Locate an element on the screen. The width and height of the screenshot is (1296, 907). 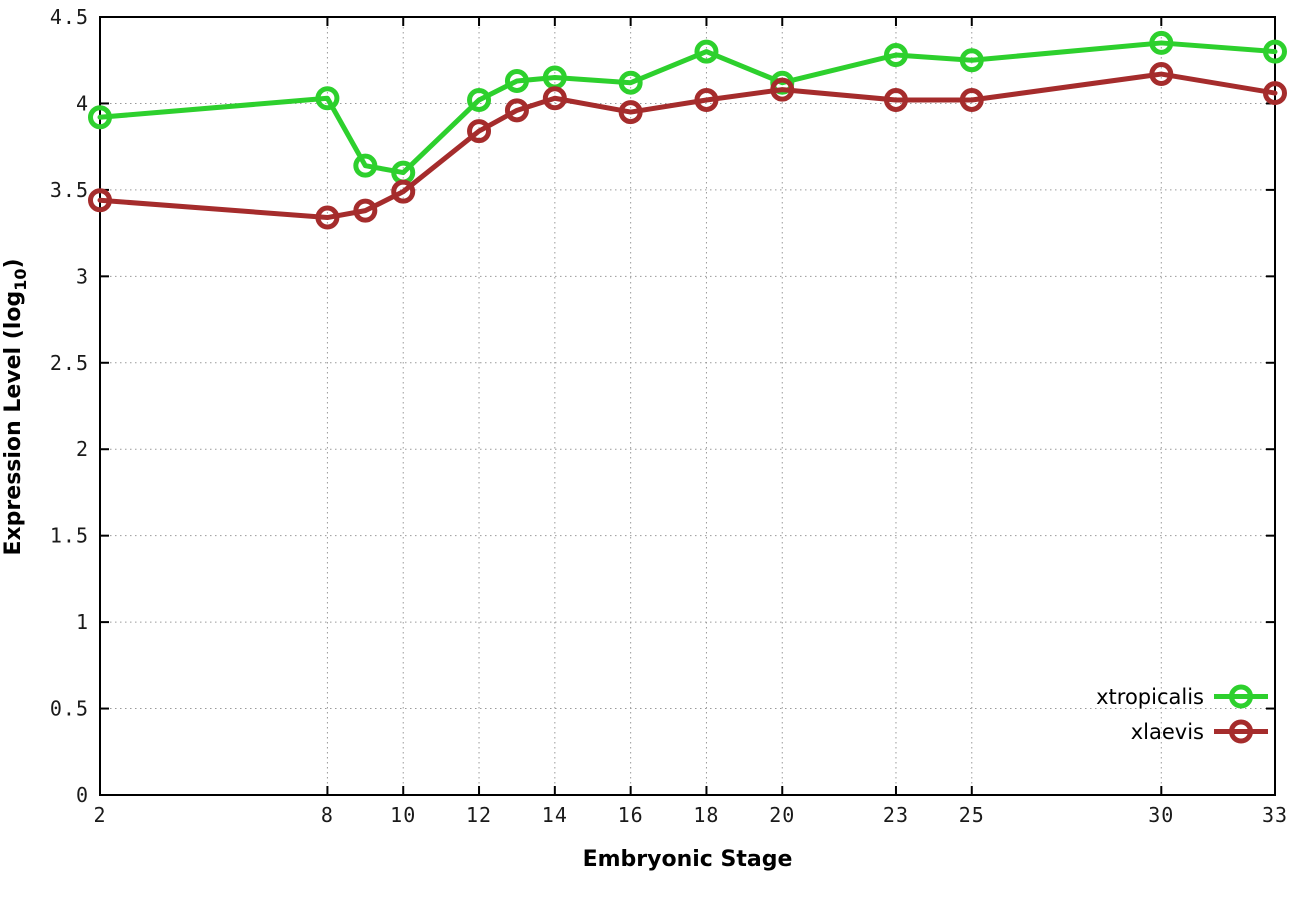
legend-marker-xtropicalis is located at coordinates (1241, 696).